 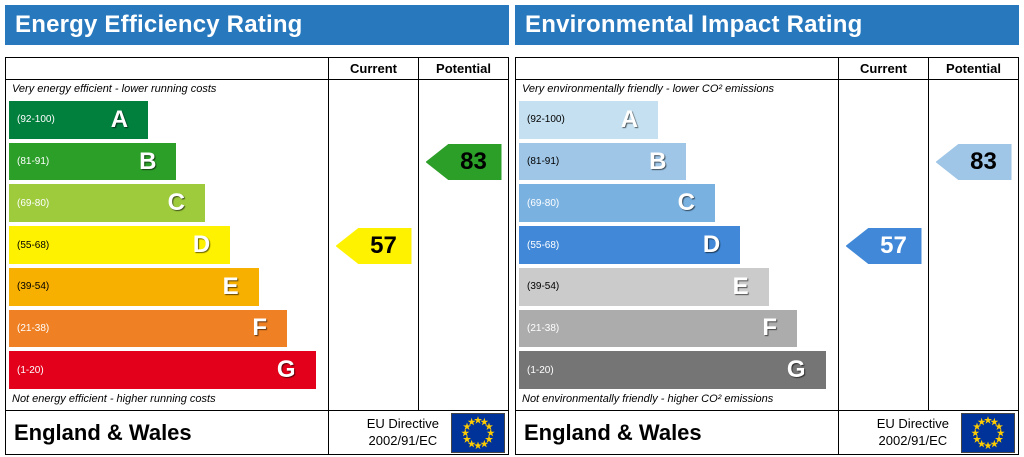 What do you see at coordinates (120, 245) in the screenshot?
I see `energy-band-d: (55-68) D` at bounding box center [120, 245].